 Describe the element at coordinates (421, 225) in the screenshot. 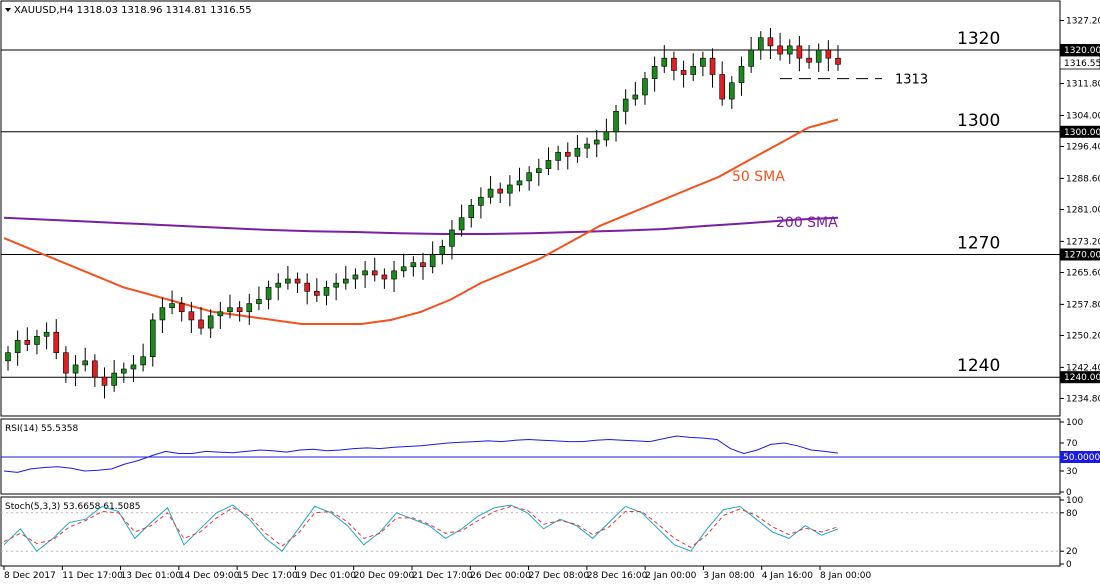

I see `sma200-line` at that location.